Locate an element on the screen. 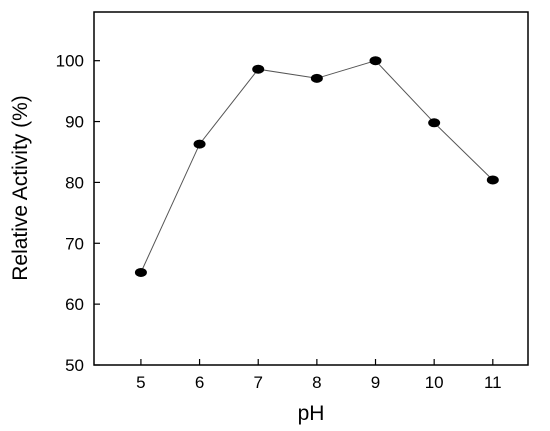 This screenshot has width=550, height=431. x-tick-label: 9 is located at coordinates (375, 382).